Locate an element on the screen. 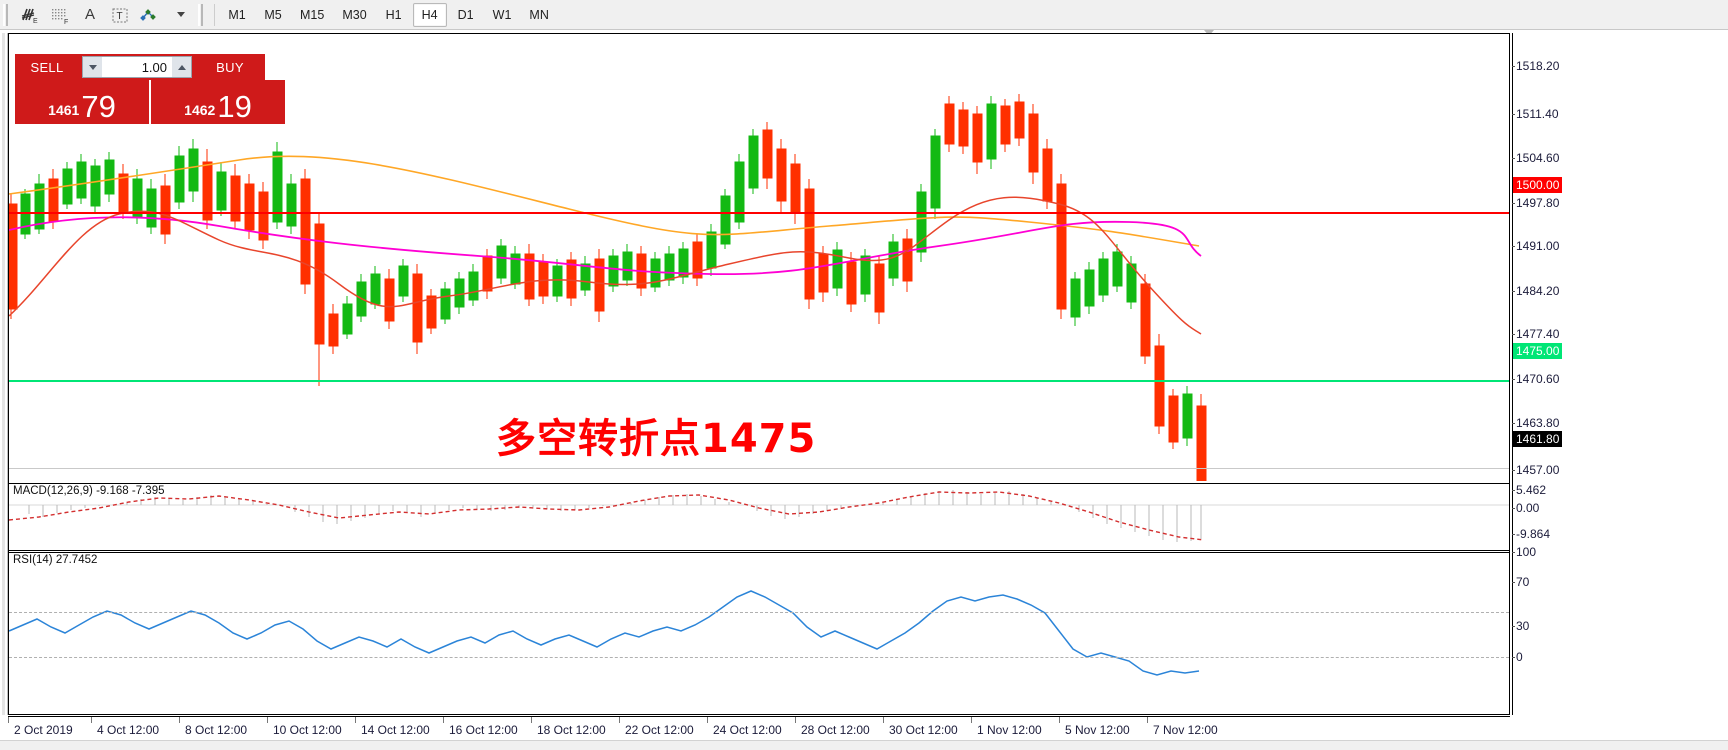  svg-text: F is located at coordinates (66, 22).